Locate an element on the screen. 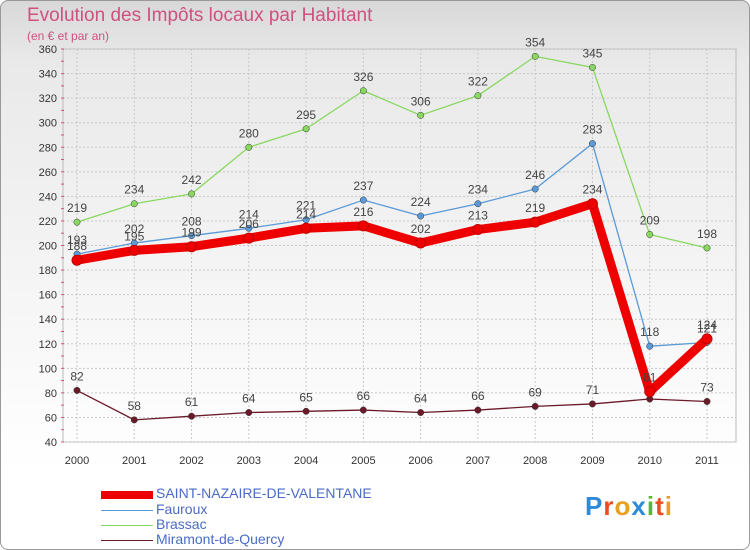 The image size is (750, 550). legend-swatch-fauroux is located at coordinates (127, 510).